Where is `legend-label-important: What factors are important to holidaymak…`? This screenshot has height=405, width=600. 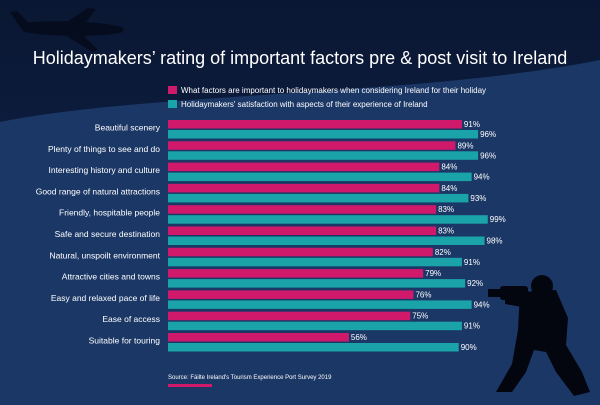
legend-label-important: What factors are important to holidaymak… is located at coordinates (333, 90).